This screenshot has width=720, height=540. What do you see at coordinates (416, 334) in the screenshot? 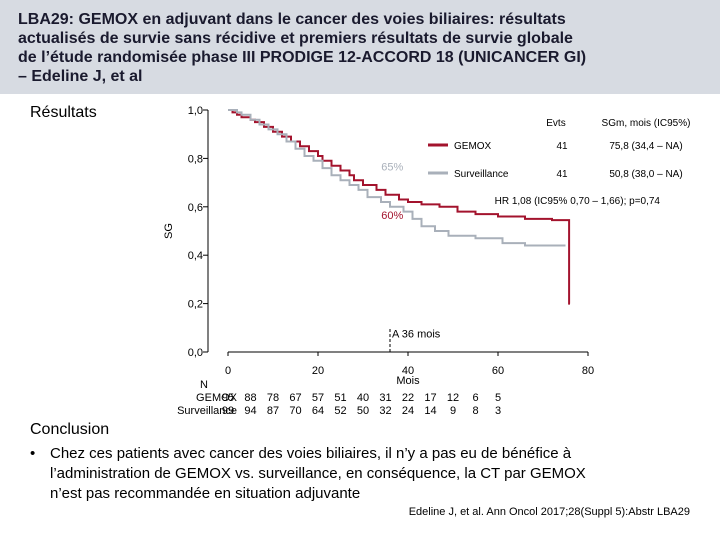
I see `month-36-label: A 36 mois` at bounding box center [416, 334].